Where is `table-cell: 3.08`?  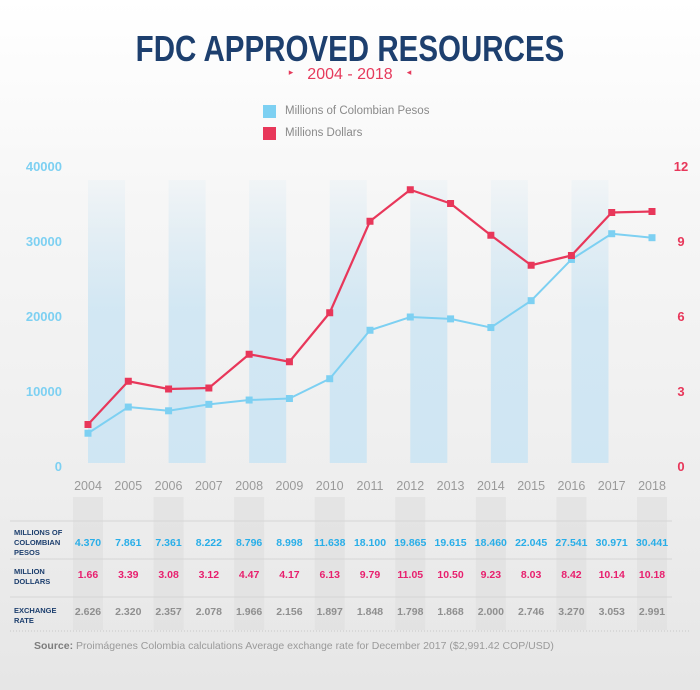 table-cell: 3.08 is located at coordinates (168, 575).